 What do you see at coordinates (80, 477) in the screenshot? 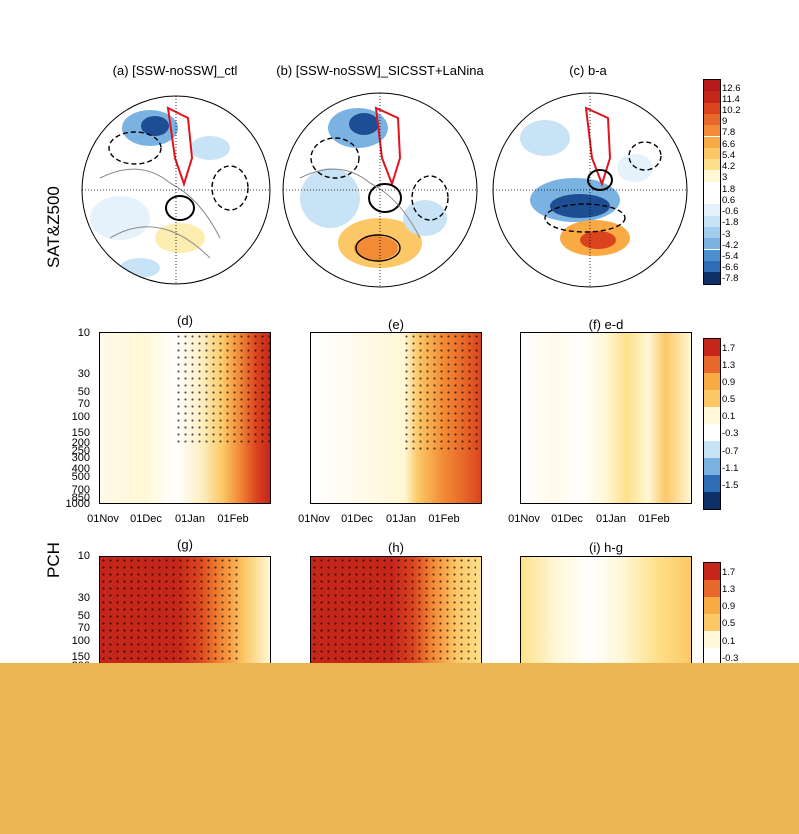
I see `y-tick-label: 500` at bounding box center [80, 477].